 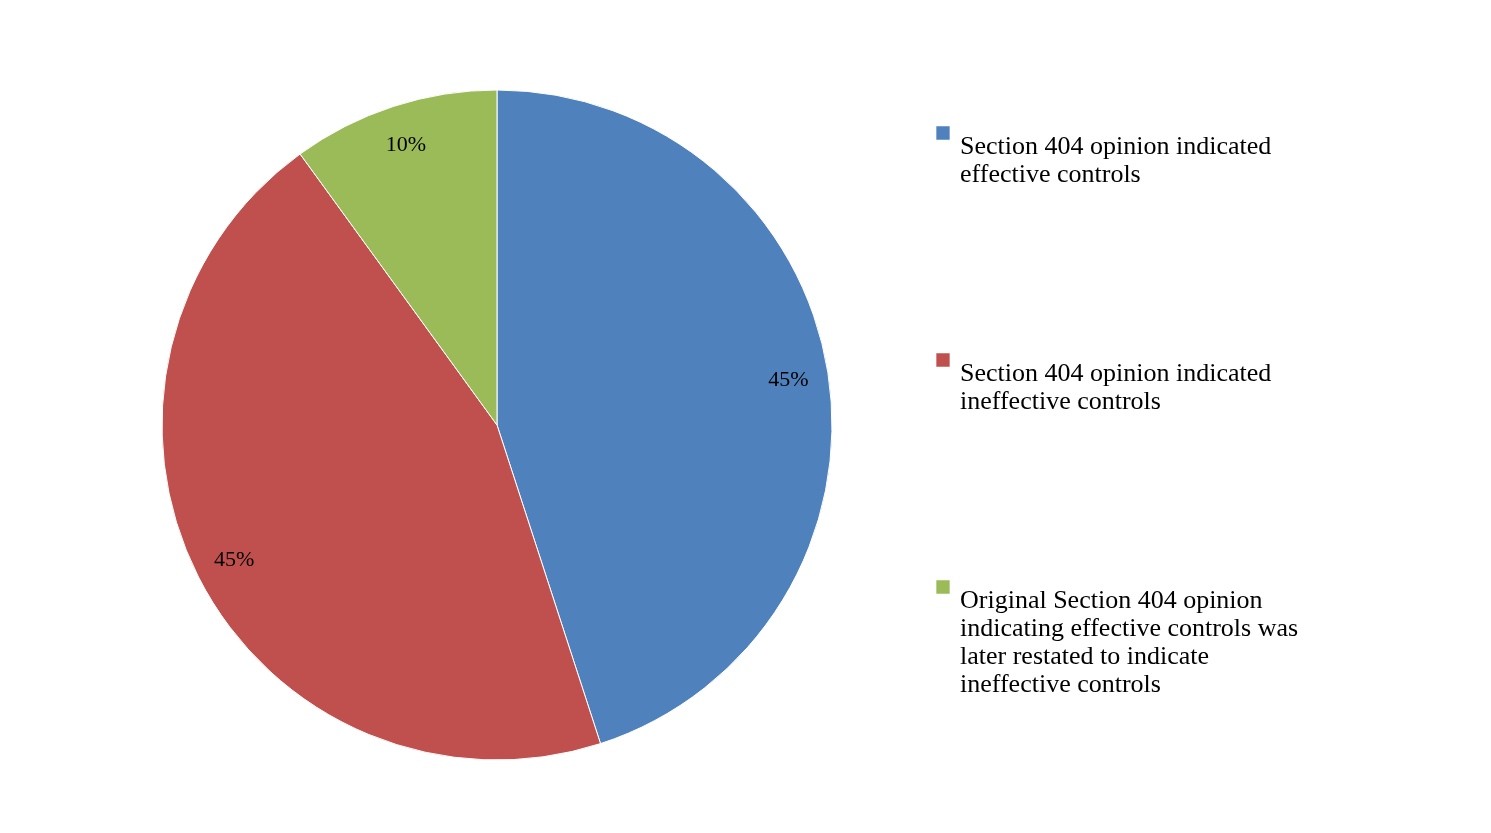 I want to click on legend-label: Section 404 opinion indicated ineffective controls, so click(x=1116, y=386).